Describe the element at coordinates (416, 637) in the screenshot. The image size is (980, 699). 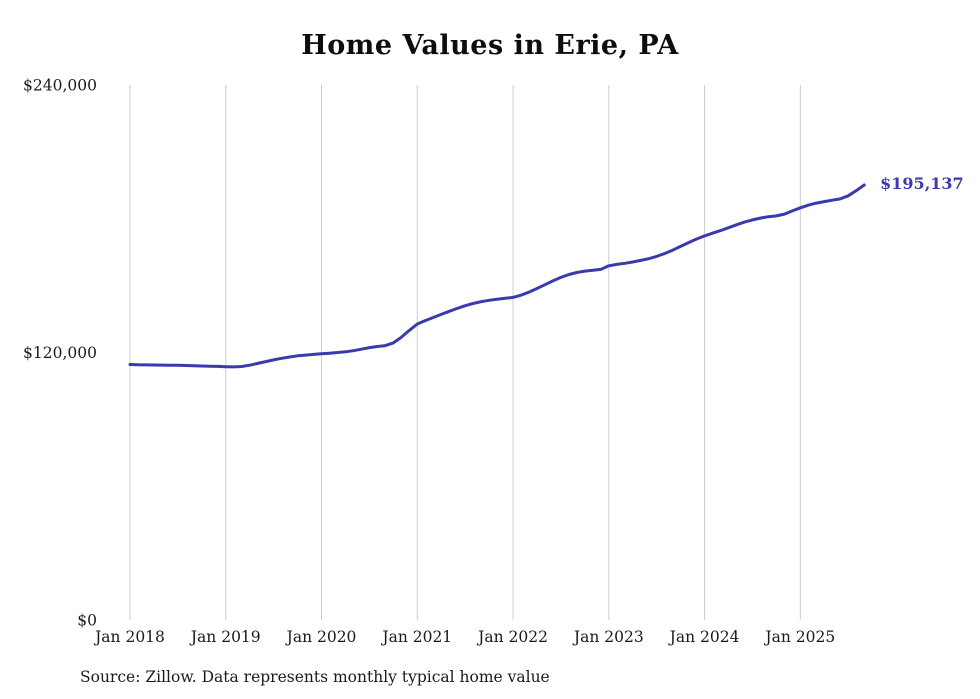
I see `x-axis-label: Jan 2021` at that location.